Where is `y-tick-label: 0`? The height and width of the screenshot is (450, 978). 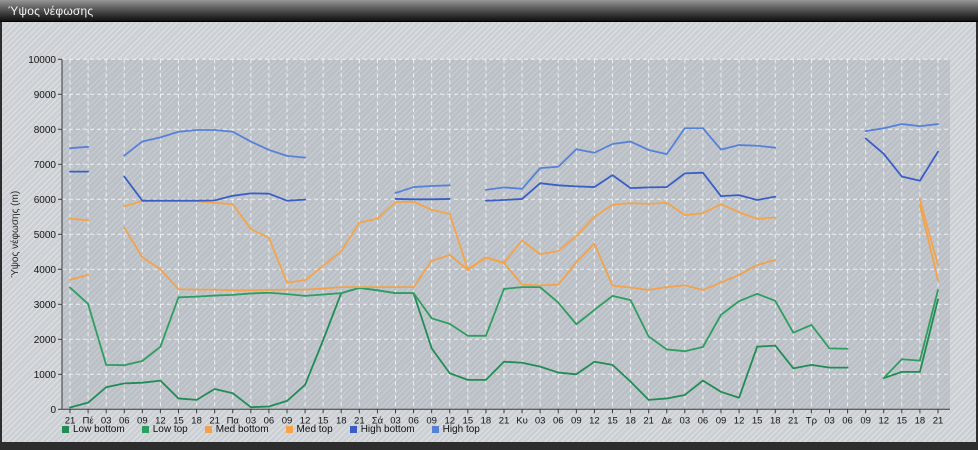
y-tick-label: 0 is located at coordinates (53, 410).